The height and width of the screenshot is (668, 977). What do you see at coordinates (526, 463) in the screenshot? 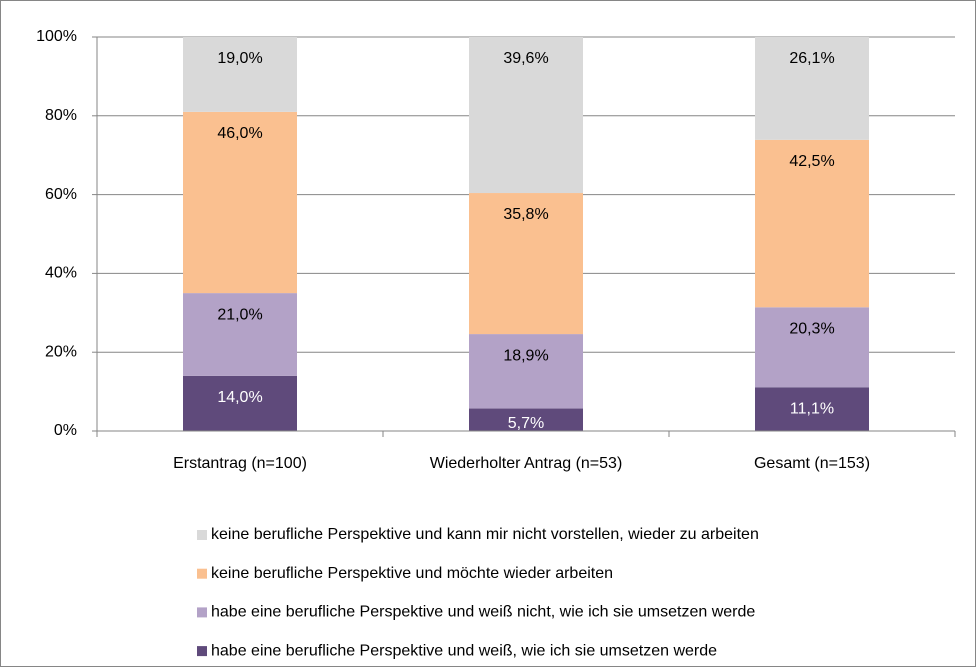
I see `x-tick-label: Wiederholter Antrag (n=53)` at bounding box center [526, 463].